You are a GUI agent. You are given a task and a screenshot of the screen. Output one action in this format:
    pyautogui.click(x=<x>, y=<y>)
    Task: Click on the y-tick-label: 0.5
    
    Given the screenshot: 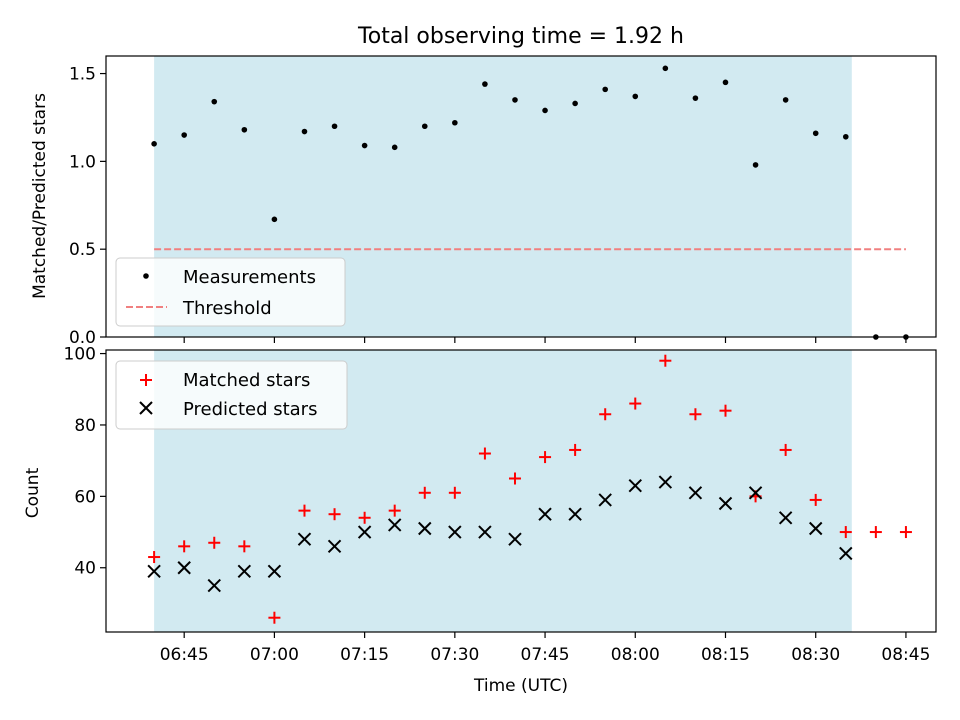 What is the action you would take?
    pyautogui.click(x=82, y=250)
    